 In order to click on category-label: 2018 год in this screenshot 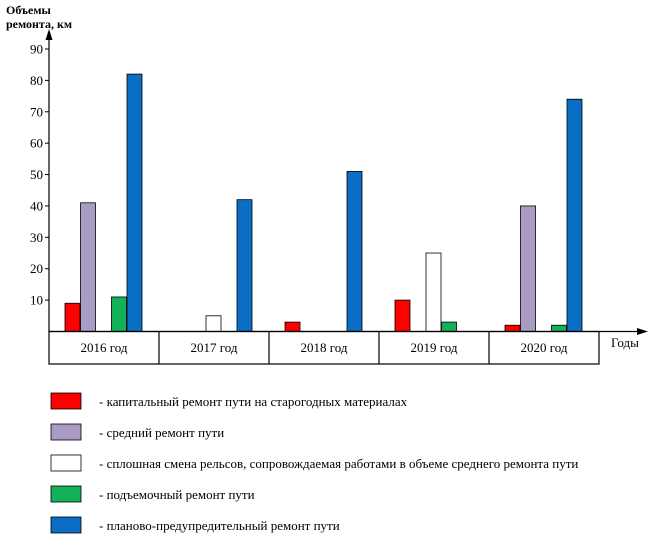, I will do `click(324, 347)`.